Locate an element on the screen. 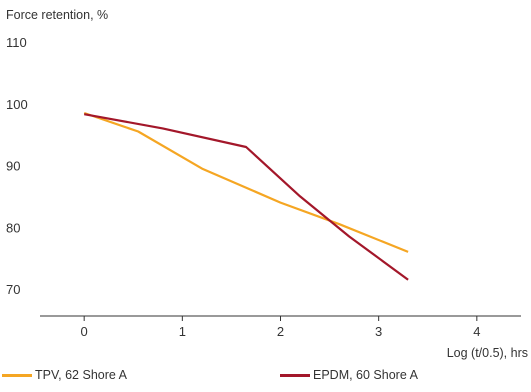 This screenshot has width=531, height=392. legend-item-epdm: EPDM, 60 Shore A is located at coordinates (349, 375).